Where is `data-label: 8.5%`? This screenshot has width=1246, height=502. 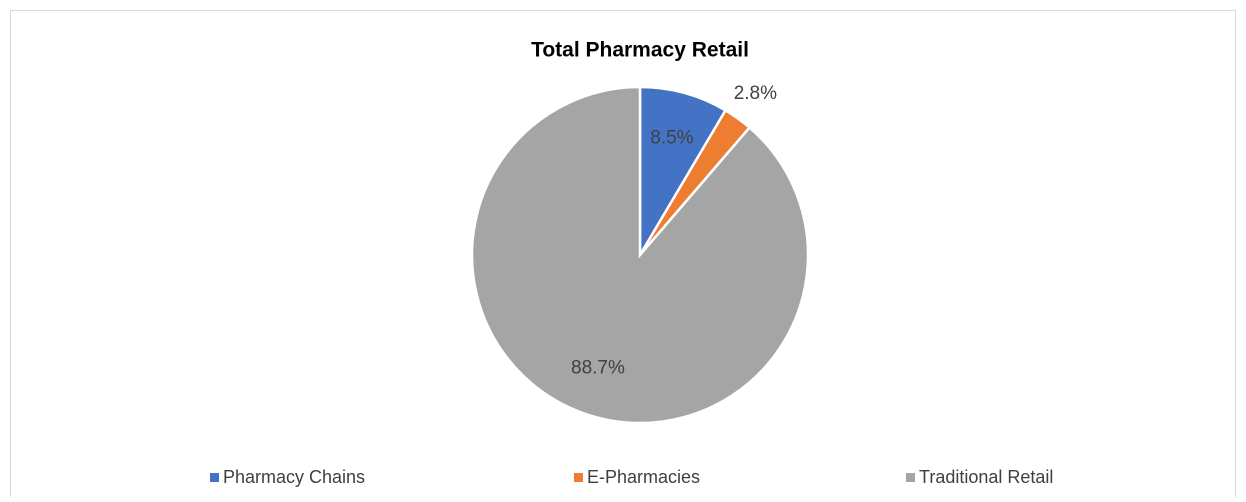 data-label: 8.5% is located at coordinates (671, 137).